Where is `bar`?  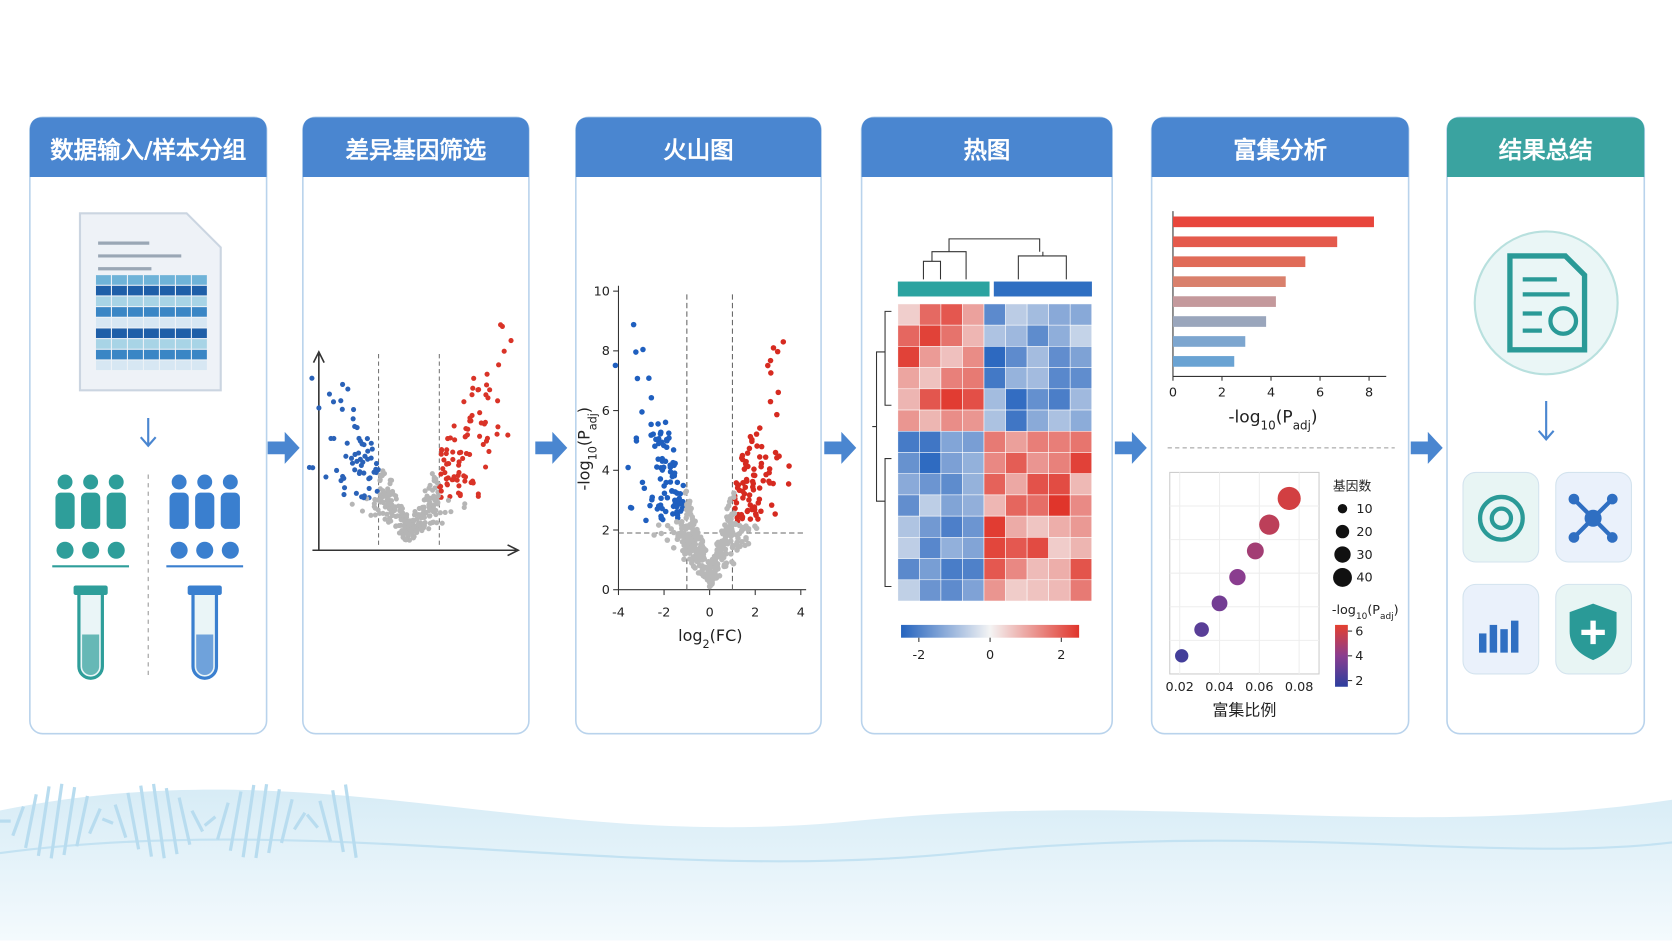
bar is located at coordinates (1255, 242).